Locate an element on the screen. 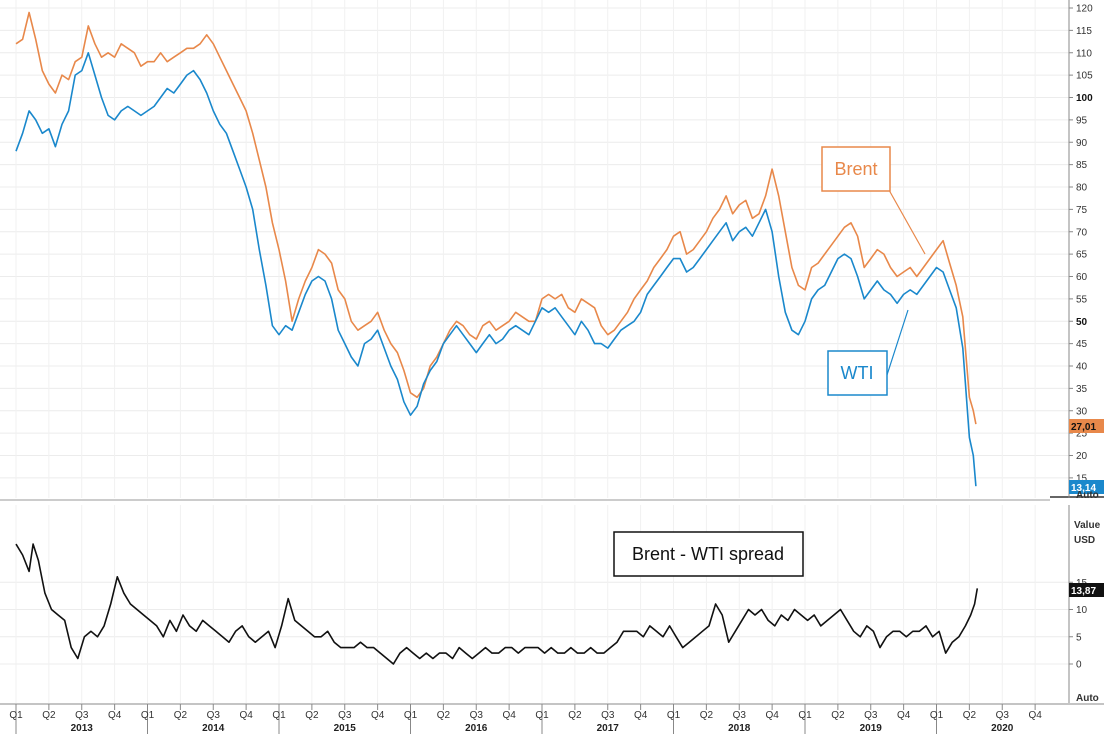  top-auto-label: Auto is located at coordinates (1087, 495).